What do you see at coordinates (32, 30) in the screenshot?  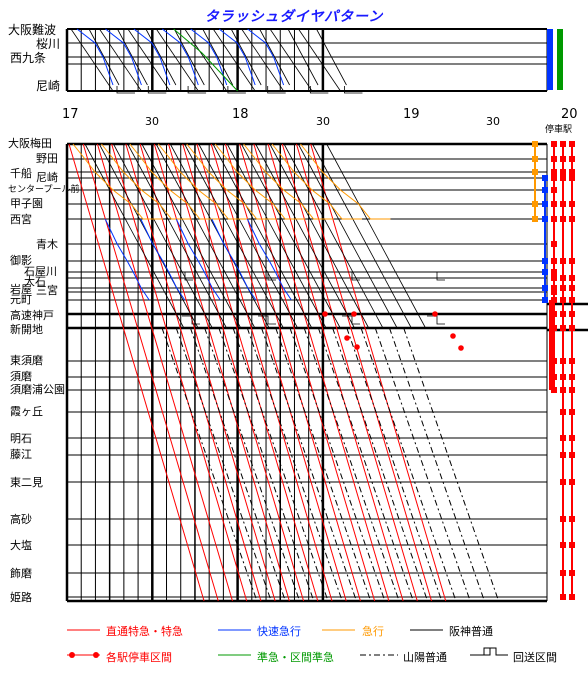 I see `station-label: 大阪難波` at bounding box center [32, 30].